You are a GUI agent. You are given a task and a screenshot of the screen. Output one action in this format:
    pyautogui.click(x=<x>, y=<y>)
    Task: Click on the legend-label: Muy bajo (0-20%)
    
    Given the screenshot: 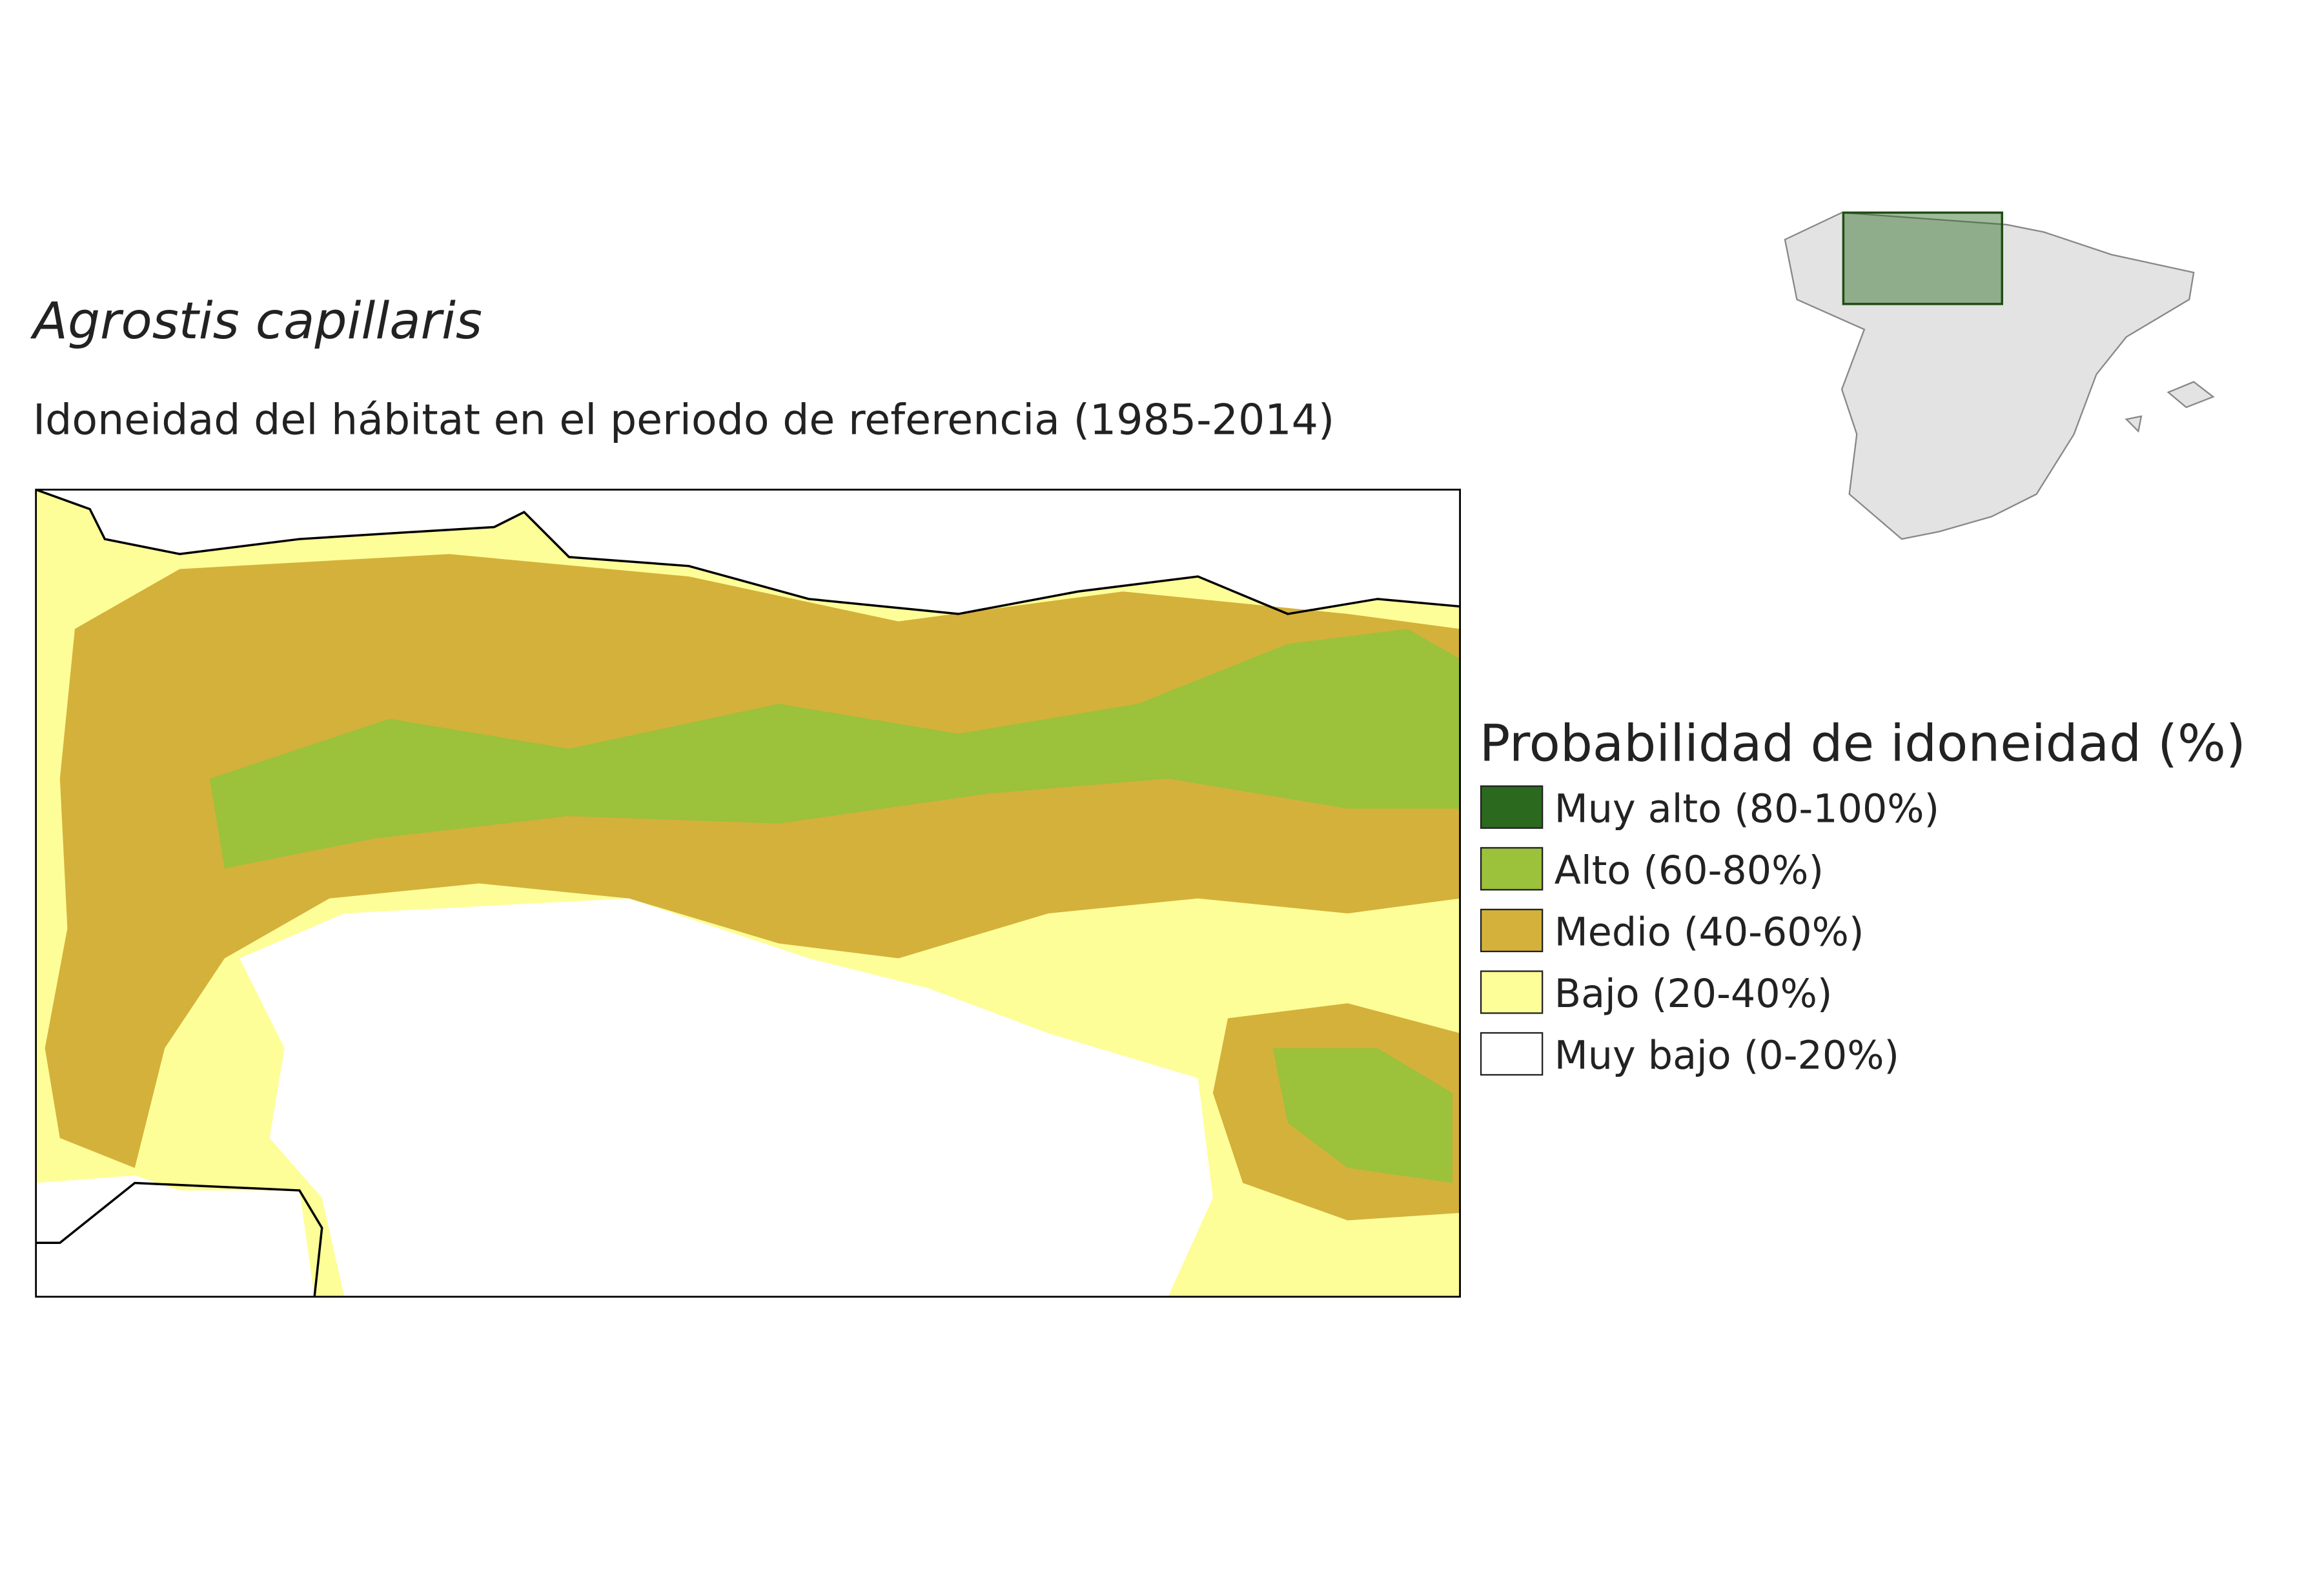 What is the action you would take?
    pyautogui.click(x=1726, y=1056)
    